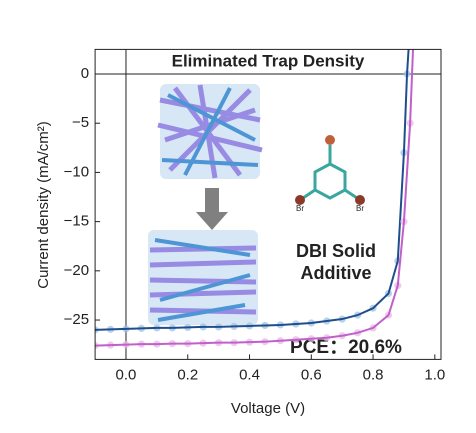  Describe the element at coordinates (434, 374) in the screenshot. I see `x-tick-label: 1.0` at that location.